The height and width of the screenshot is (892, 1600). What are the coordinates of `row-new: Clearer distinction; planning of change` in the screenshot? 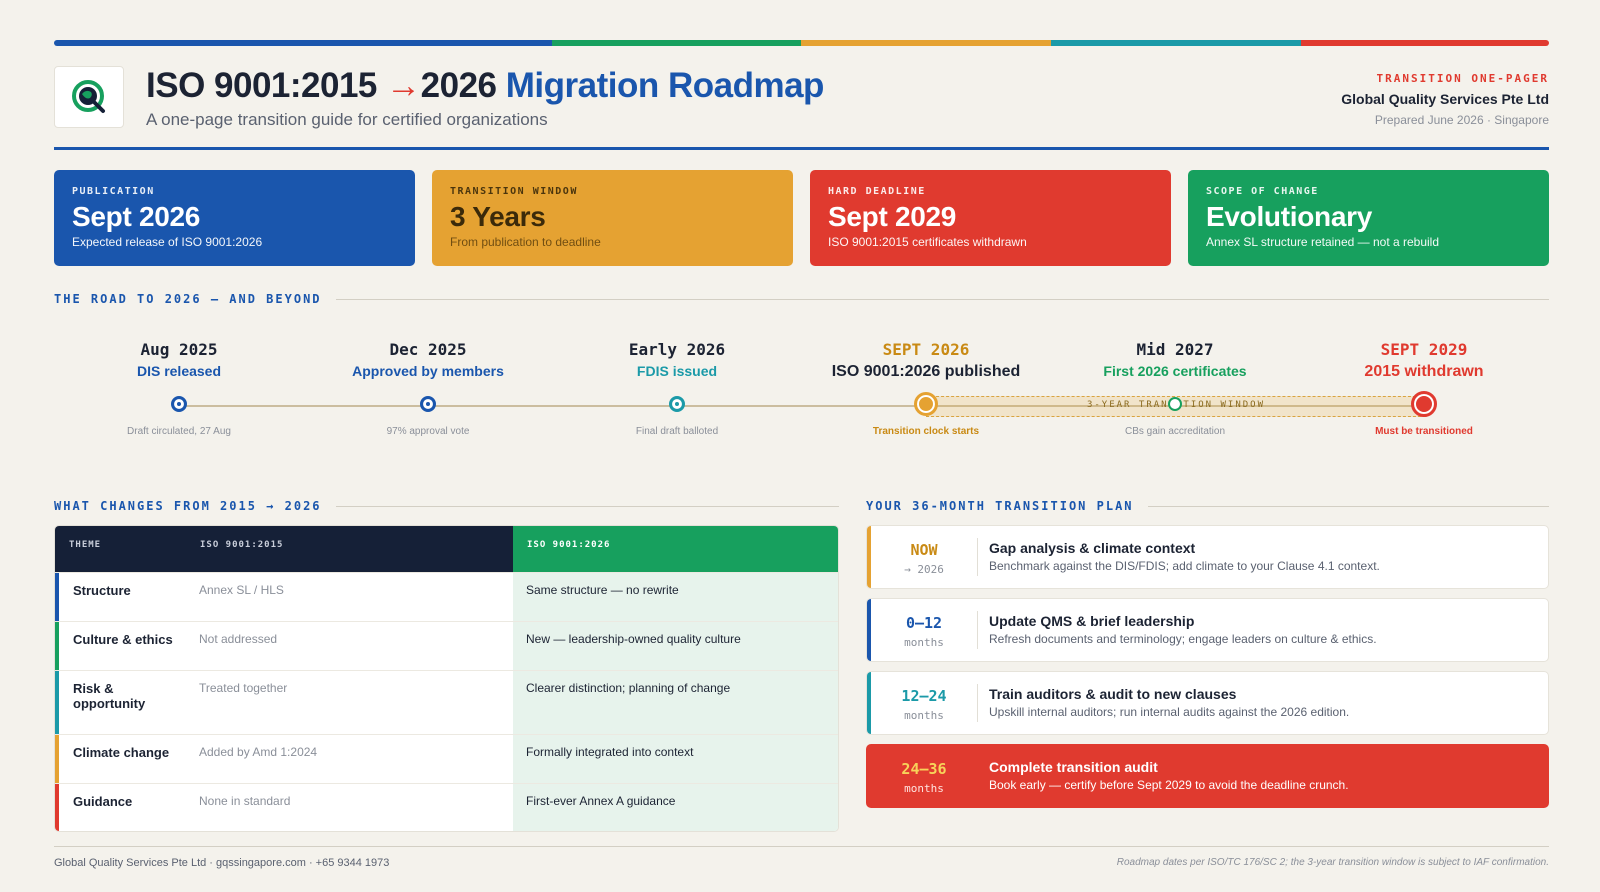 It's located at (675, 702).